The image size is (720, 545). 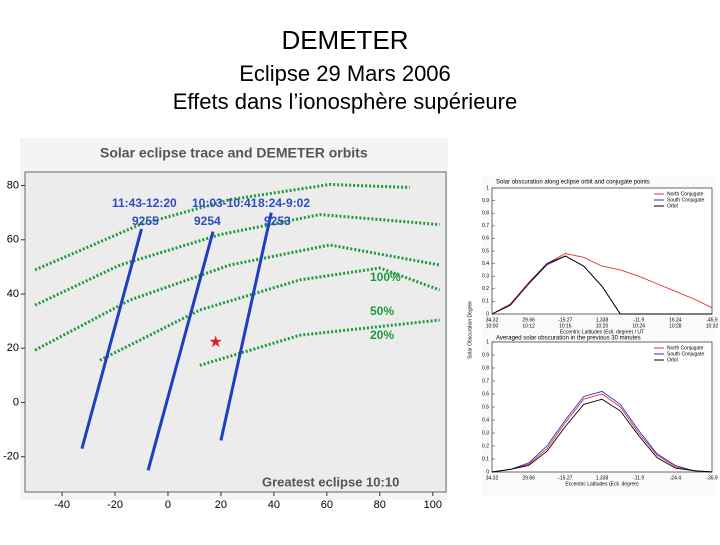 I want to click on x-tick-label: -35.9, so click(x=712, y=478).